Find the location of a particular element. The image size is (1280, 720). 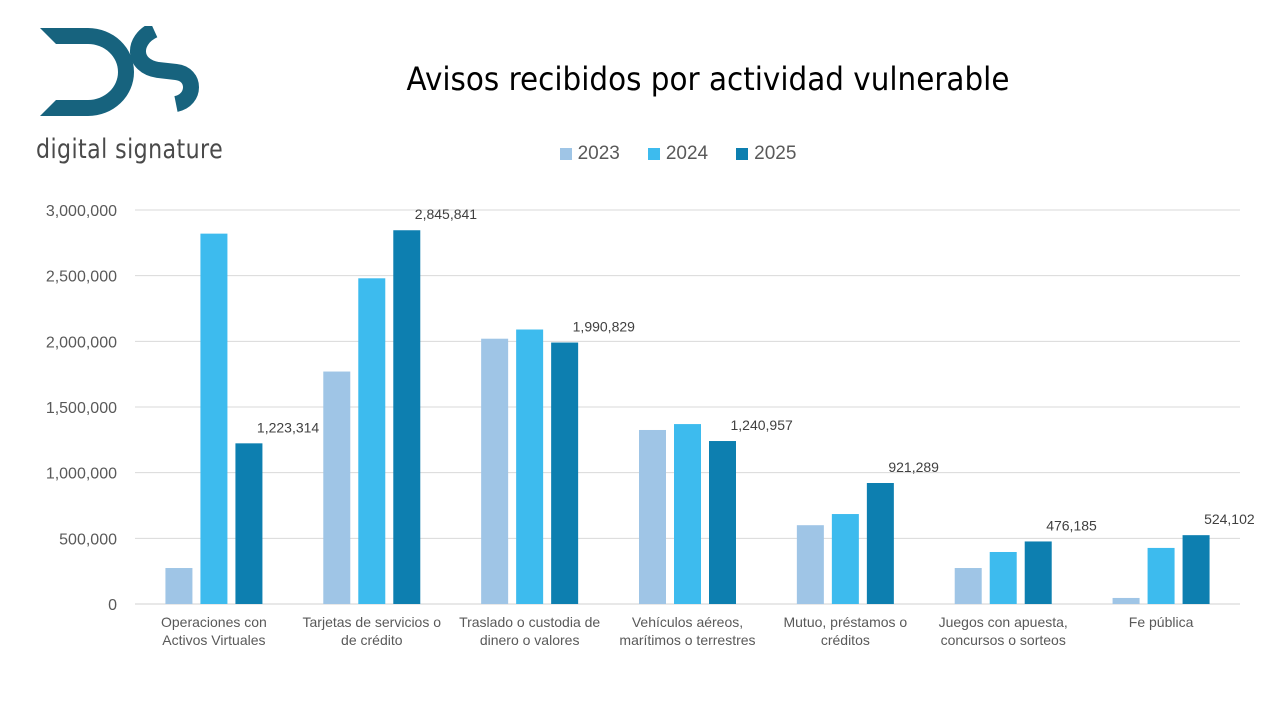

ds-logo is located at coordinates (119, 71).